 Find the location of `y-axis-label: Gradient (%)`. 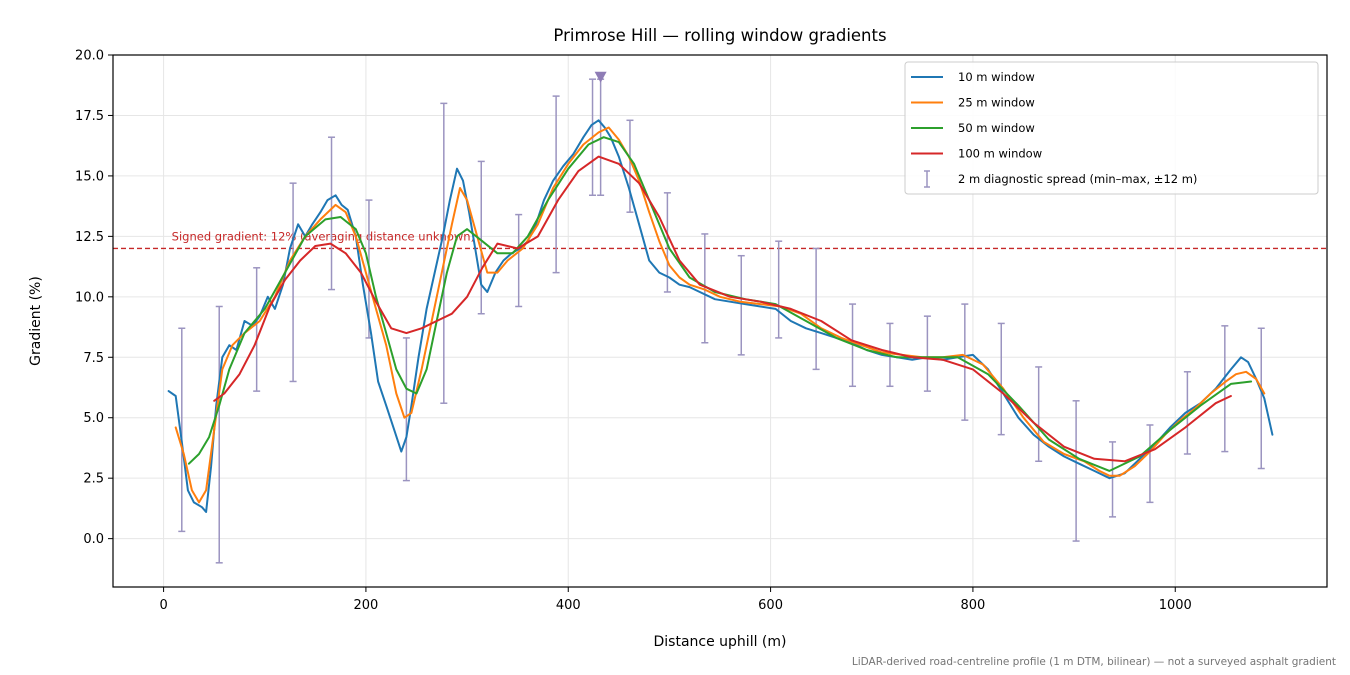

y-axis-label: Gradient (%) is located at coordinates (36, 321).